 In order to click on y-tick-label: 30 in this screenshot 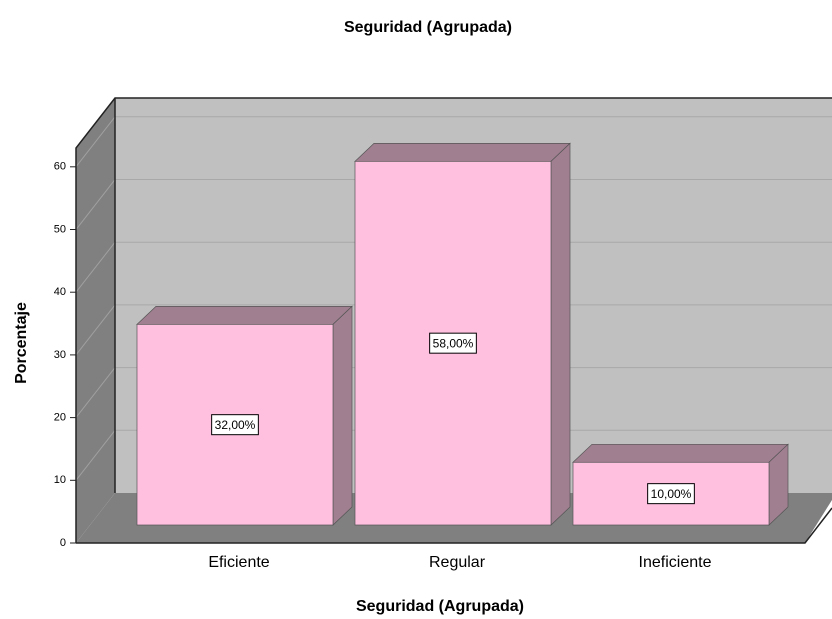, I will do `click(60, 355)`.